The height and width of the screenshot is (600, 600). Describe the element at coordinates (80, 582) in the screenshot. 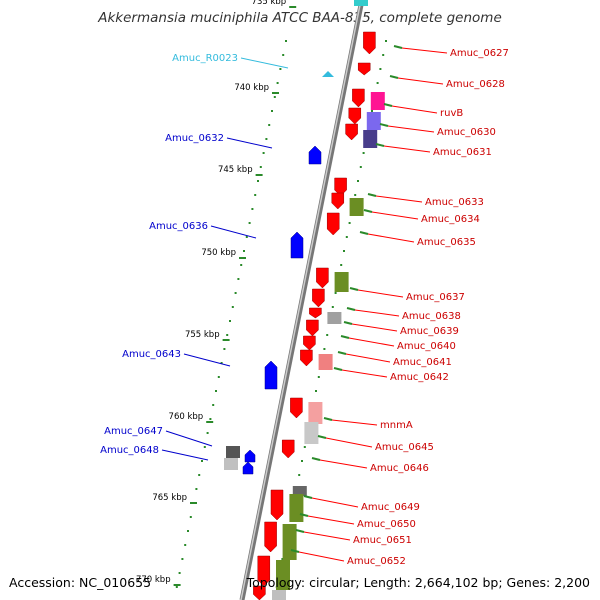

I see `accession-label: Accession: NC_010655` at that location.